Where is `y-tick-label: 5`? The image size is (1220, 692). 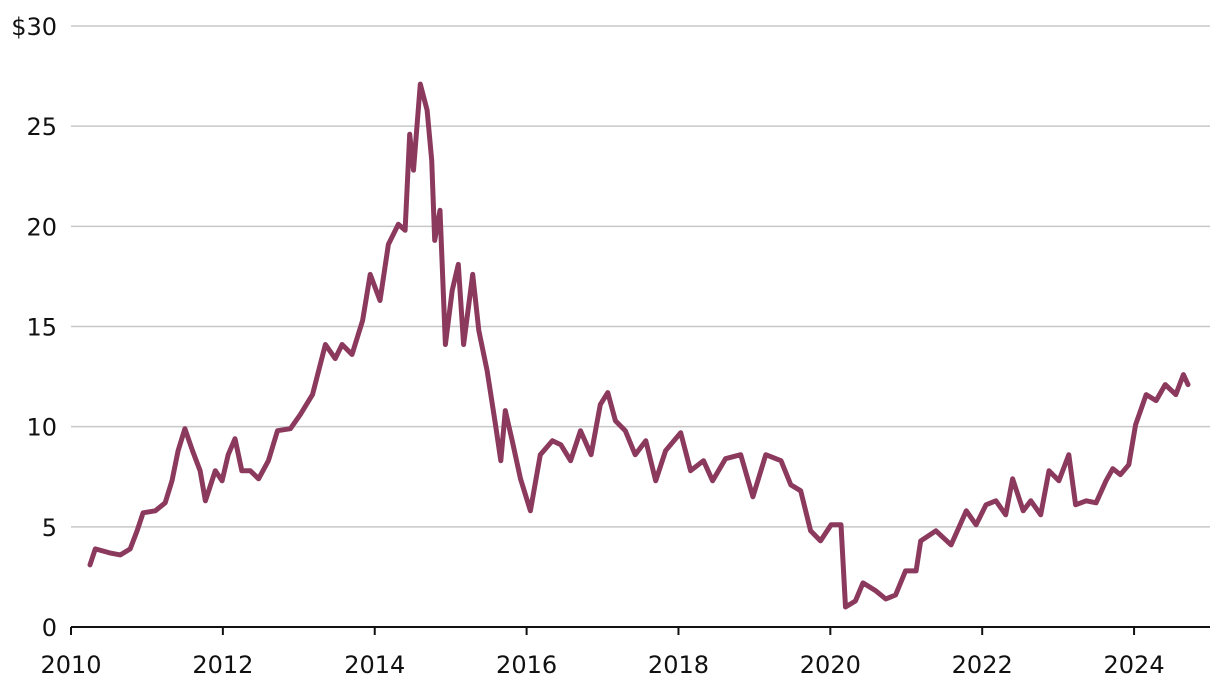 y-tick-label: 5 is located at coordinates (49, 528).